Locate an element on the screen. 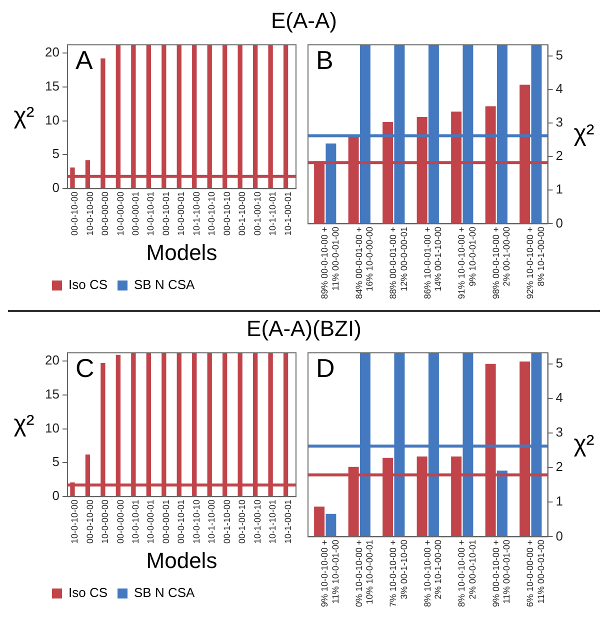 The width and height of the screenshot is (608, 631). x-tick-label: 84% 00-0-01-00 + 16% 10-0-00-00 is located at coordinates (364, 263).